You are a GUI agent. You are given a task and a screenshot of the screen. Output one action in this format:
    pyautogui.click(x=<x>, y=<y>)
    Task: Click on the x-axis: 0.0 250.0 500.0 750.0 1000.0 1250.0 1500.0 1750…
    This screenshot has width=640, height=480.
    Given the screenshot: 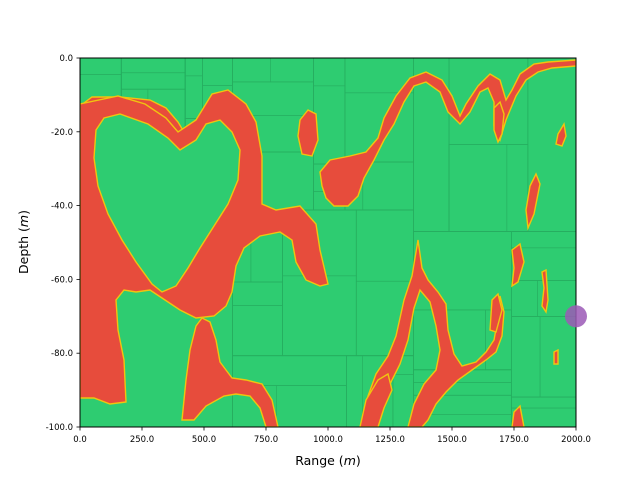 What is the action you would take?
    pyautogui.click(x=332, y=436)
    